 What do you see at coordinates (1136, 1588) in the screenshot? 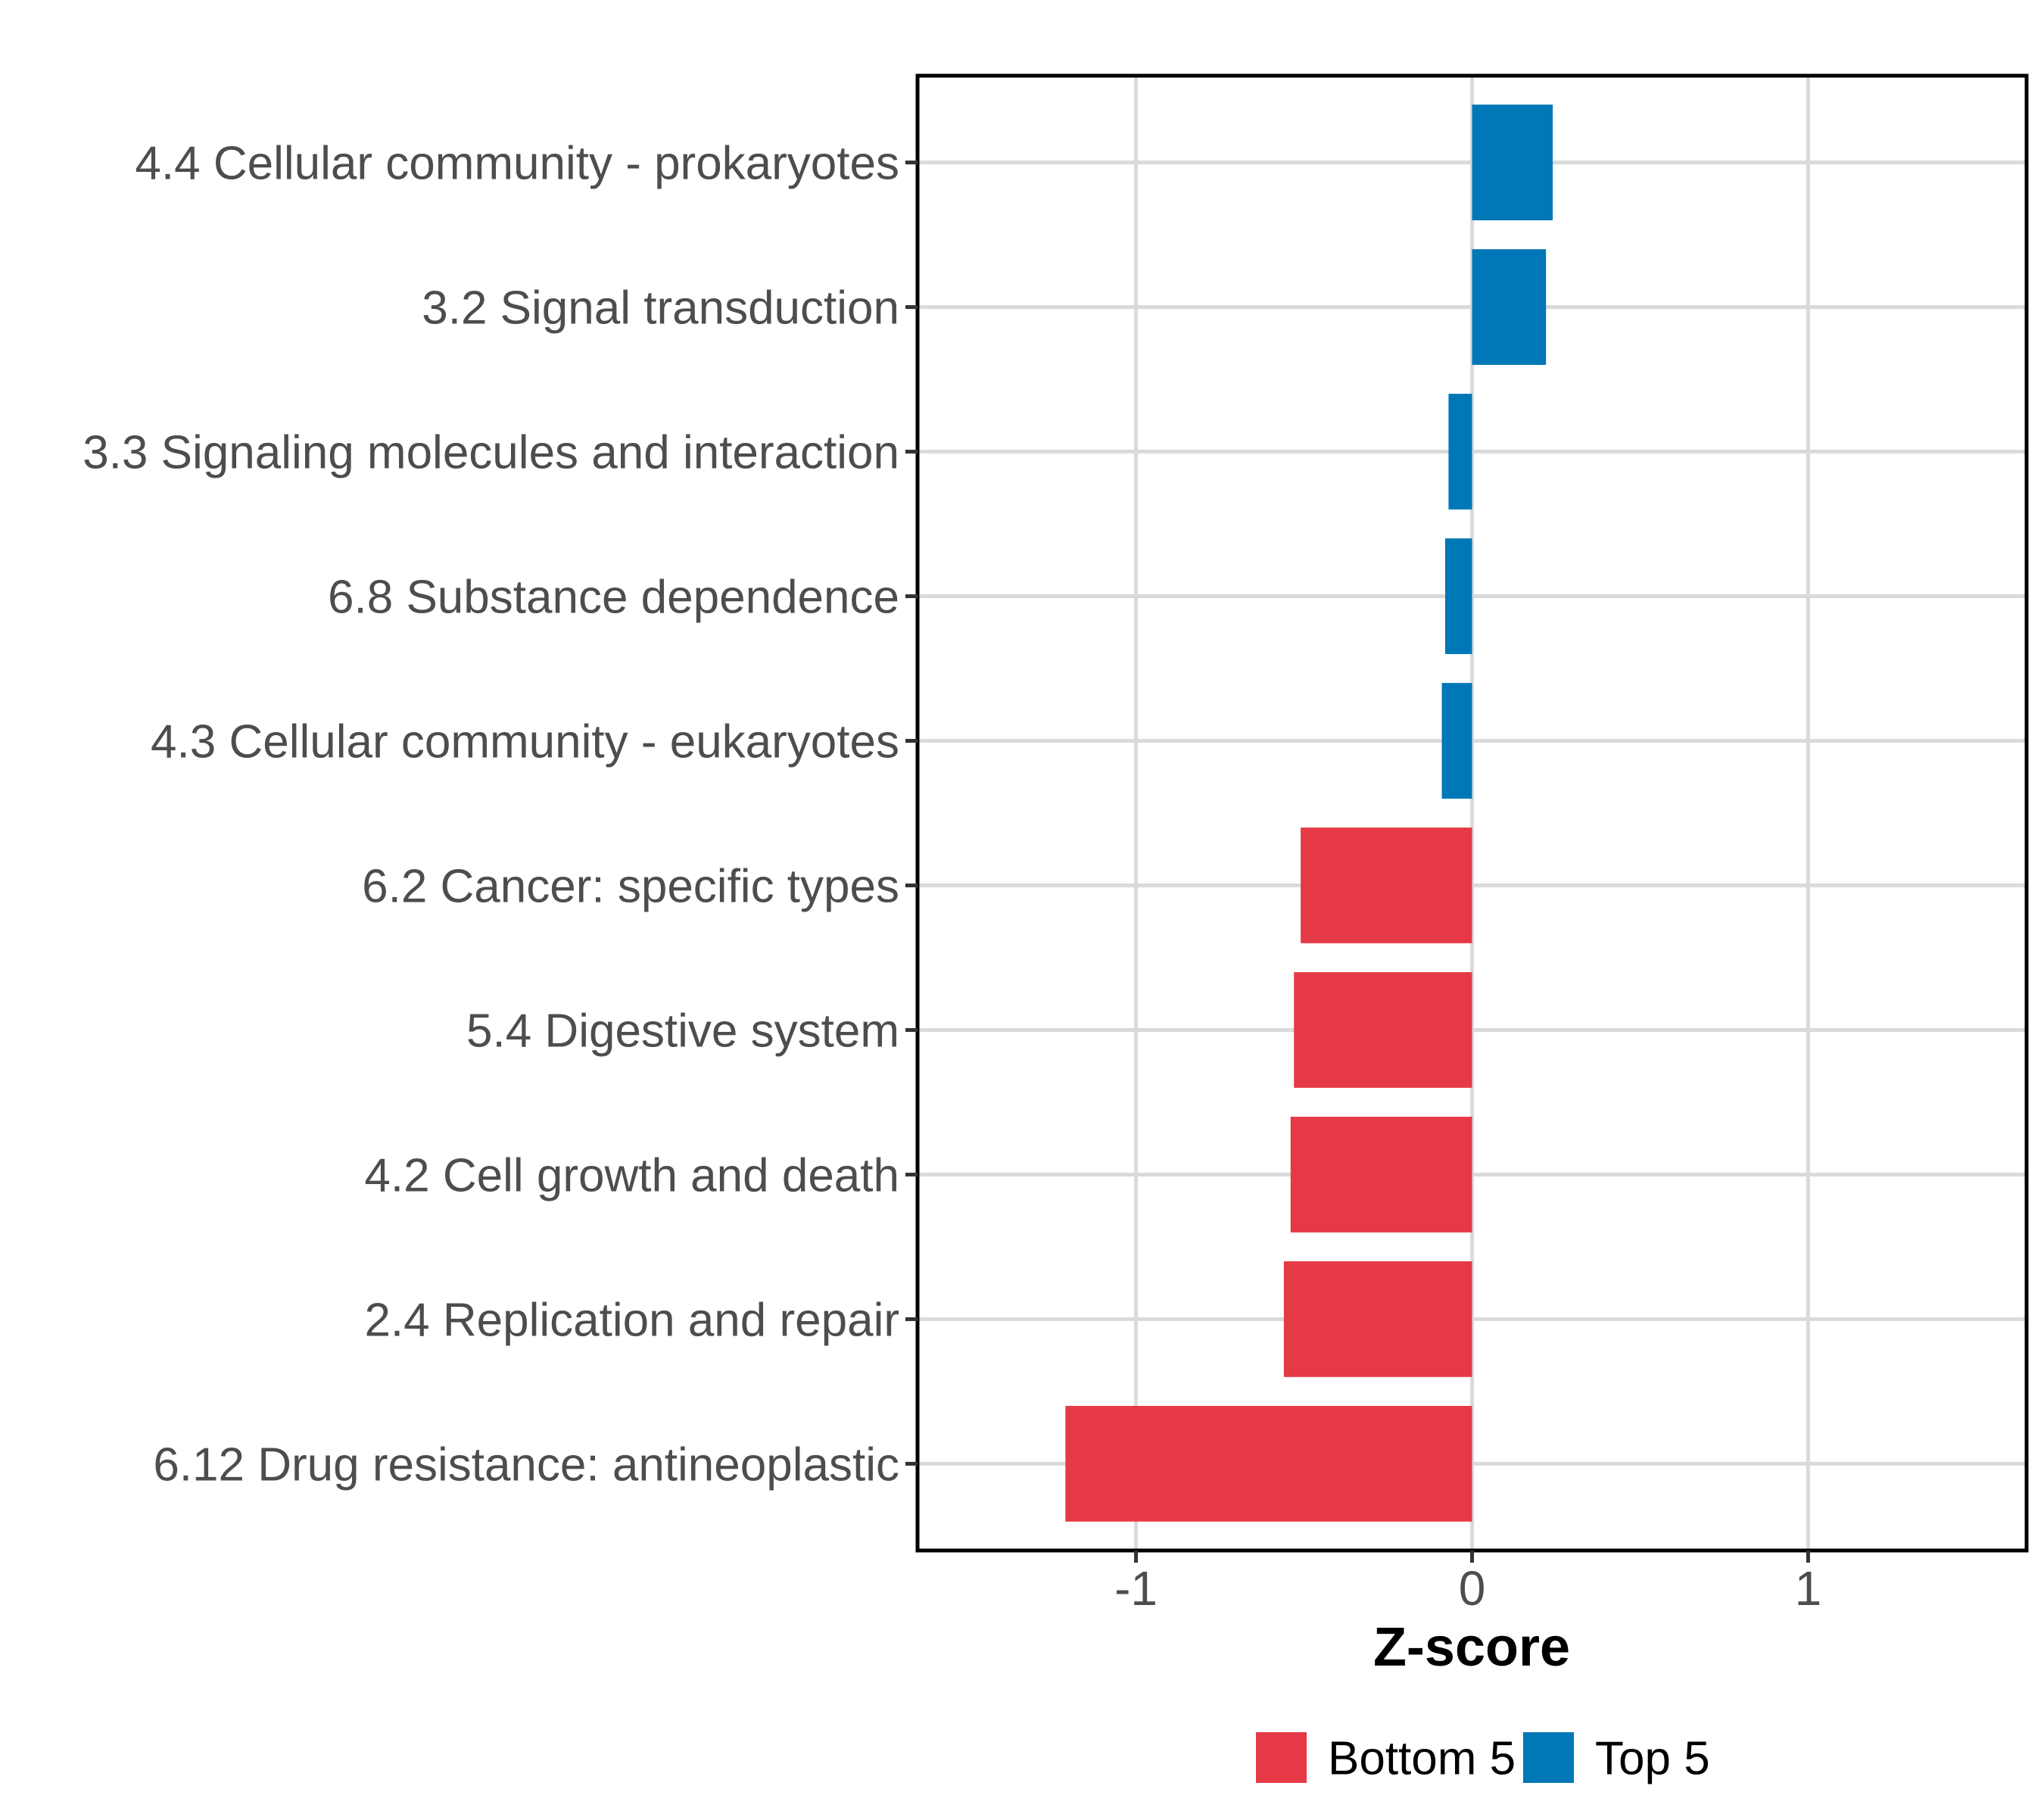
I see `x-tick-label: -1` at bounding box center [1136, 1588].